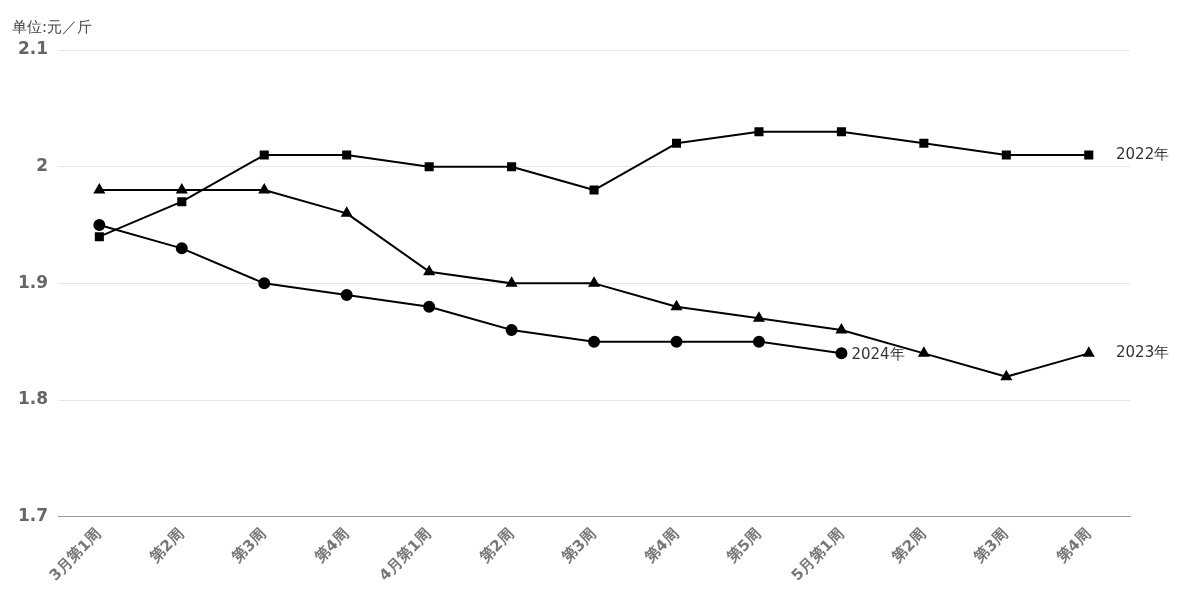  What do you see at coordinates (75, 554) in the screenshot?
I see `x-tick-label: 3月第1周` at bounding box center [75, 554].